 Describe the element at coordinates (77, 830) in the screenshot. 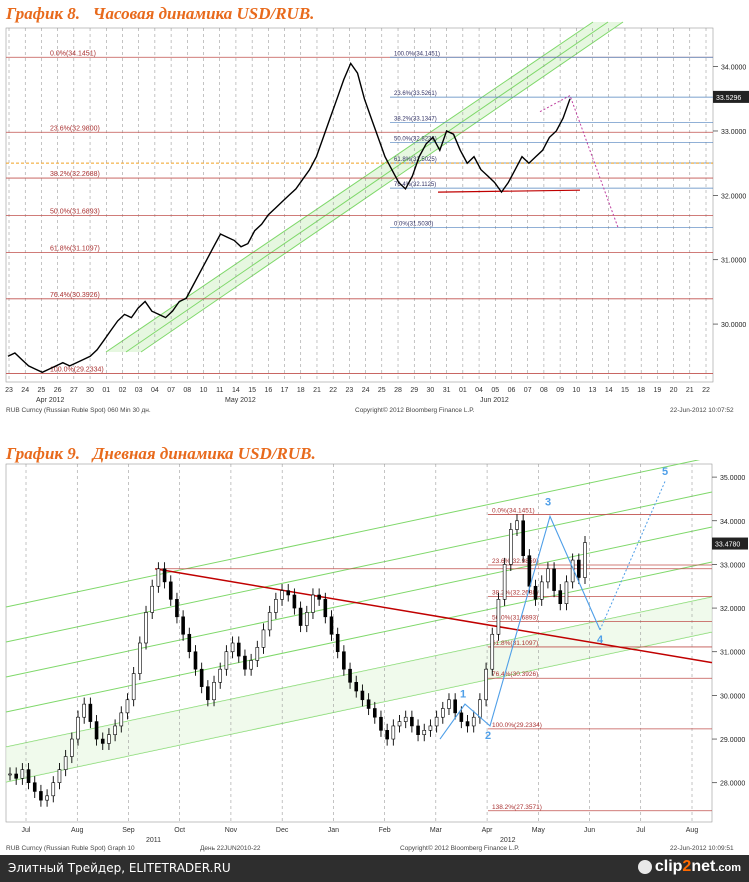

I see `x-tick-label: Aug` at that location.